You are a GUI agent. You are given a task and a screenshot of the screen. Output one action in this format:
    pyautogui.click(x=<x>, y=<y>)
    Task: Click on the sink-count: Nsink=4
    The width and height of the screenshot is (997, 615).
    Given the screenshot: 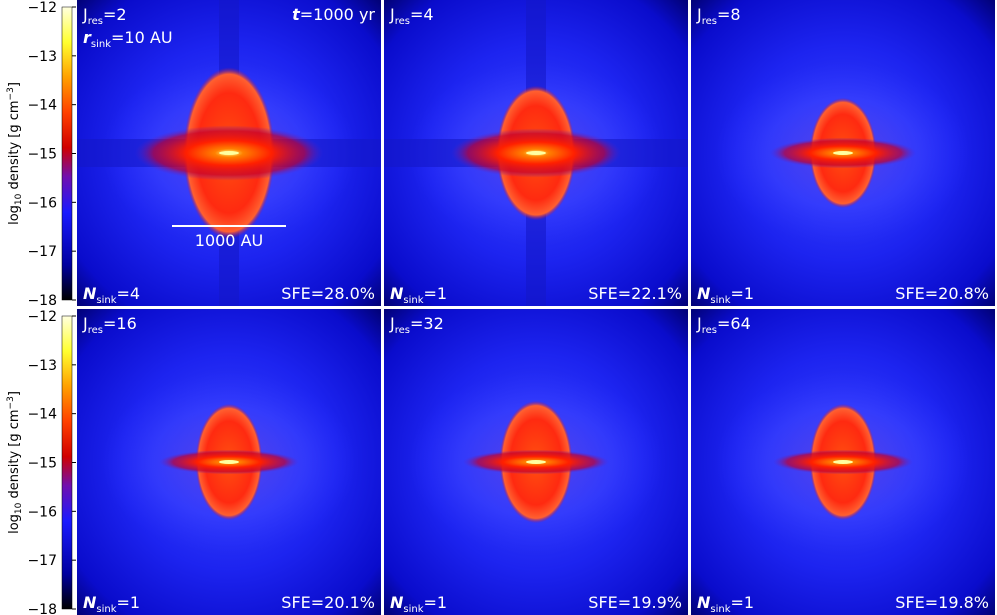 What is the action you would take?
    pyautogui.click(x=111, y=295)
    